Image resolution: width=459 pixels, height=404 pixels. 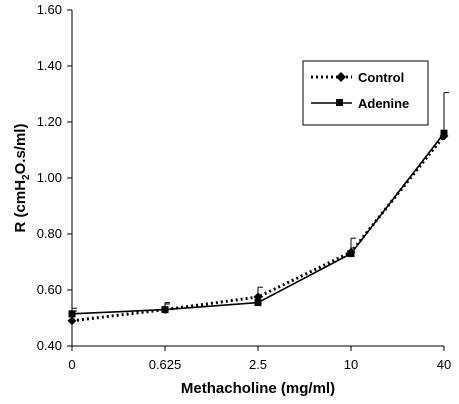 I want to click on legend: Control Adenine, so click(x=365, y=93).